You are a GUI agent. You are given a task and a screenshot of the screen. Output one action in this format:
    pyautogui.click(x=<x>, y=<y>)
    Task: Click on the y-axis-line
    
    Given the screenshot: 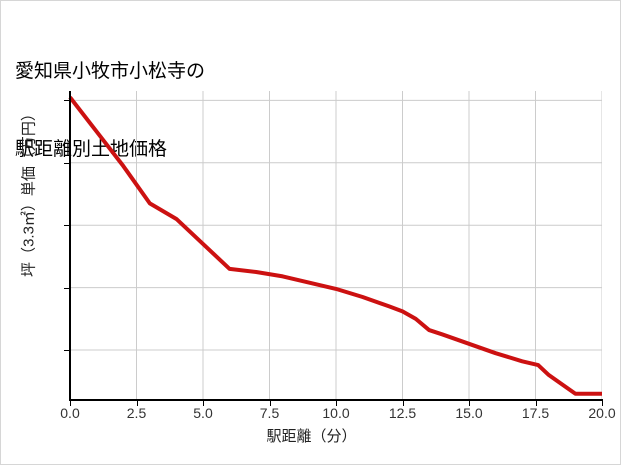 What is the action you would take?
    pyautogui.click(x=70, y=246)
    